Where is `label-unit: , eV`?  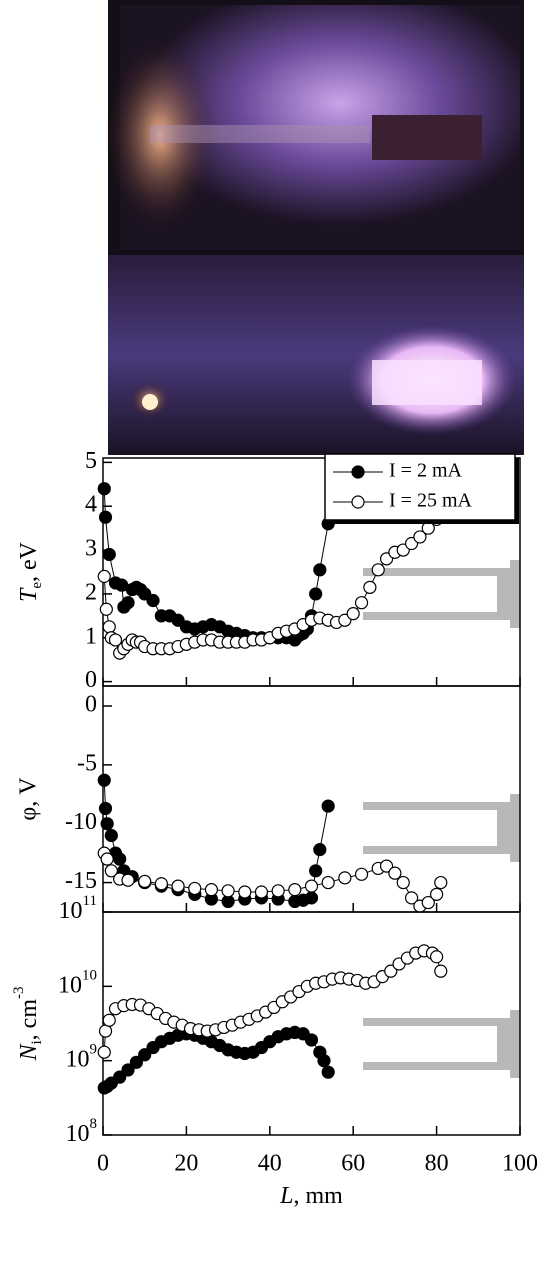 label-unit: , eV is located at coordinates (29, 561).